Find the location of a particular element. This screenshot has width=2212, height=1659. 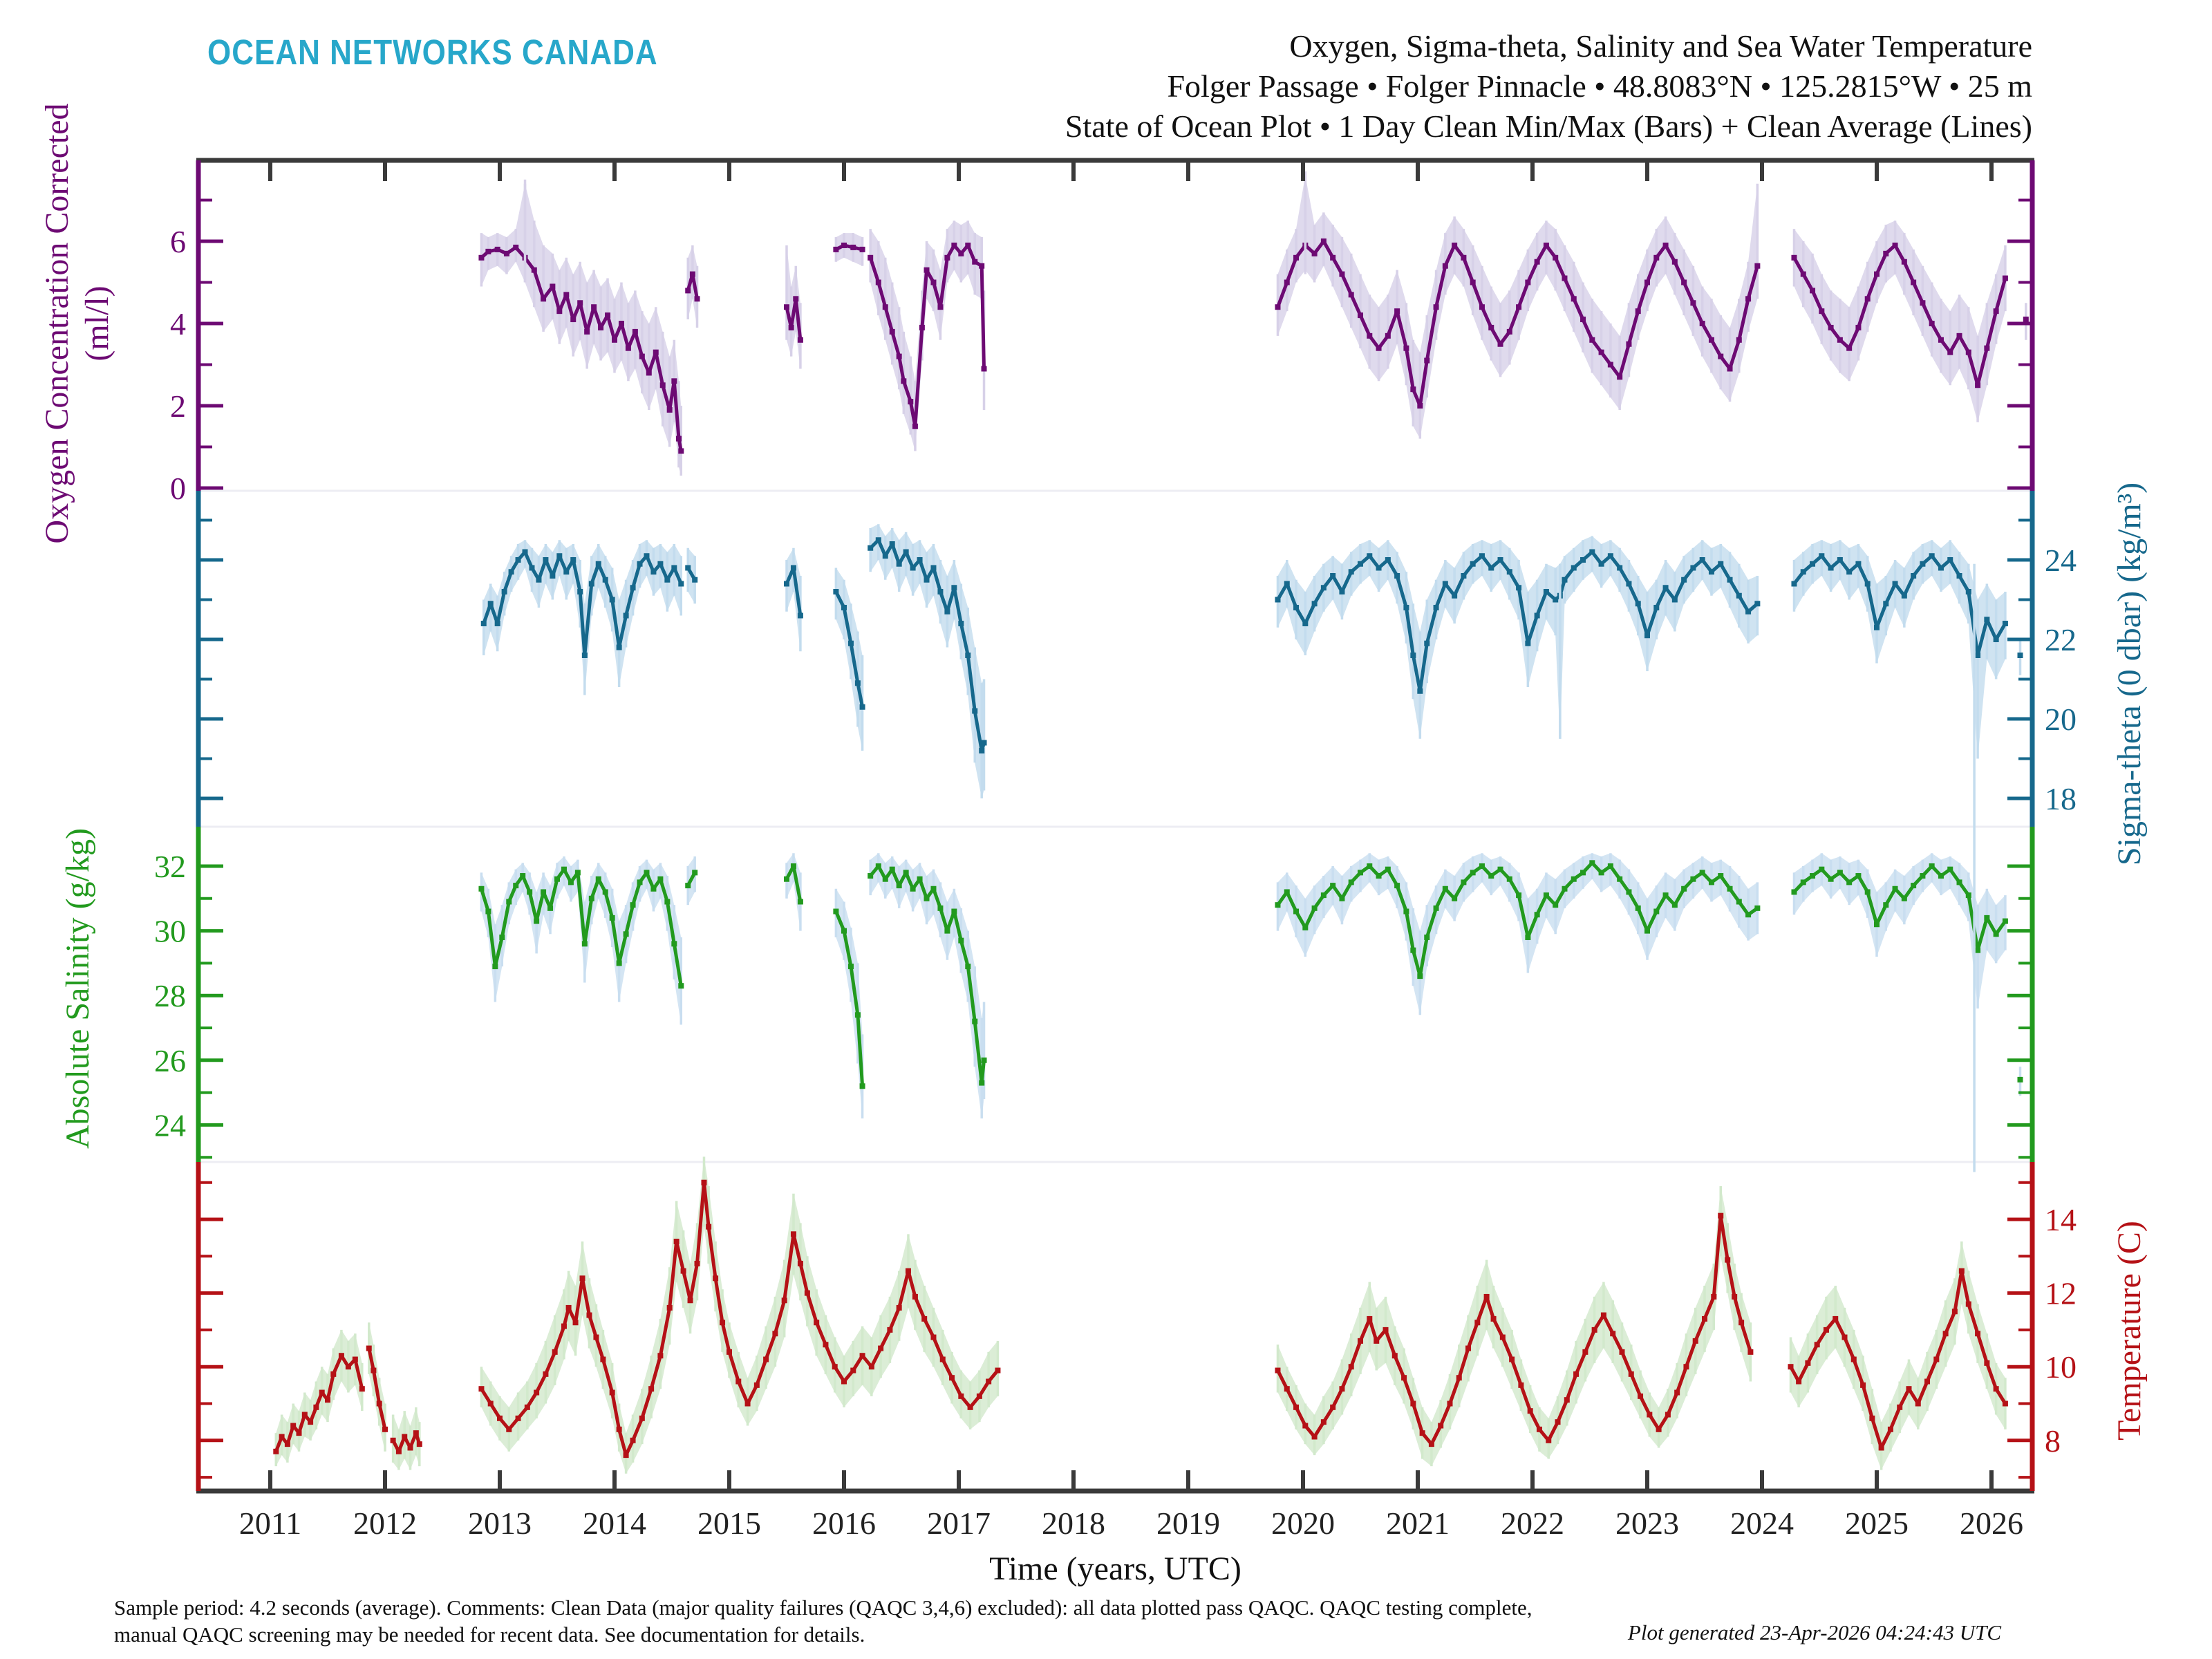

absolute_salinity-tick-label: 24 is located at coordinates (170, 1125).